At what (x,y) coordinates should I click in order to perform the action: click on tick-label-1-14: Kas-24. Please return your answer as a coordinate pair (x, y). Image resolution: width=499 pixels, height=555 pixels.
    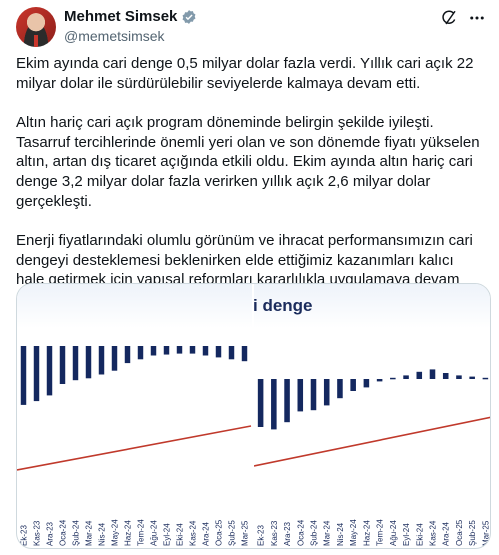
    Looking at the image, I should click on (193, 533).